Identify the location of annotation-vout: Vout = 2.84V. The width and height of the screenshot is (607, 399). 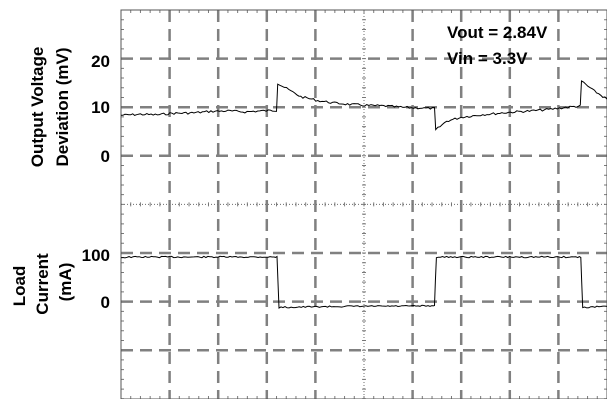
(497, 32).